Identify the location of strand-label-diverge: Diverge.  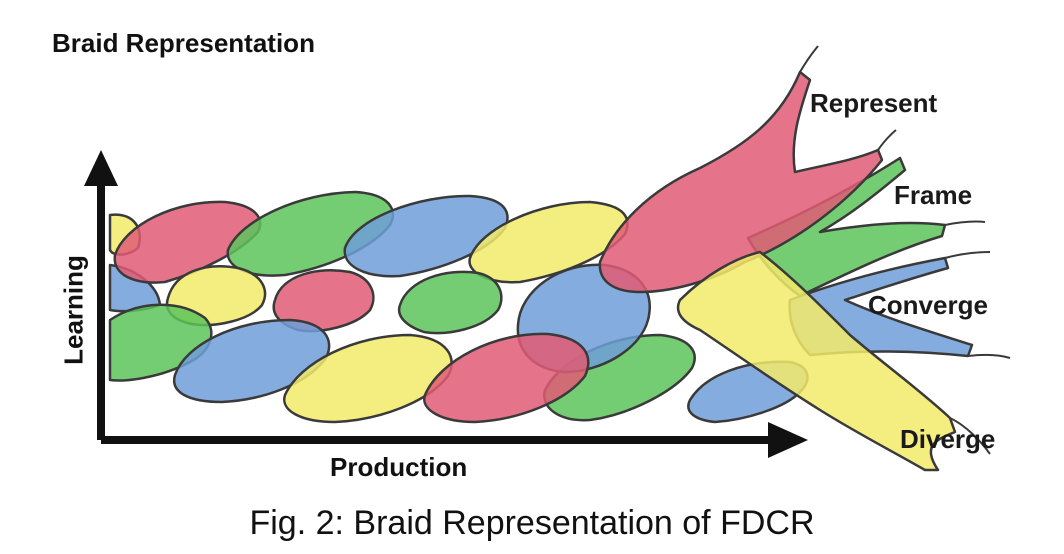
(948, 439).